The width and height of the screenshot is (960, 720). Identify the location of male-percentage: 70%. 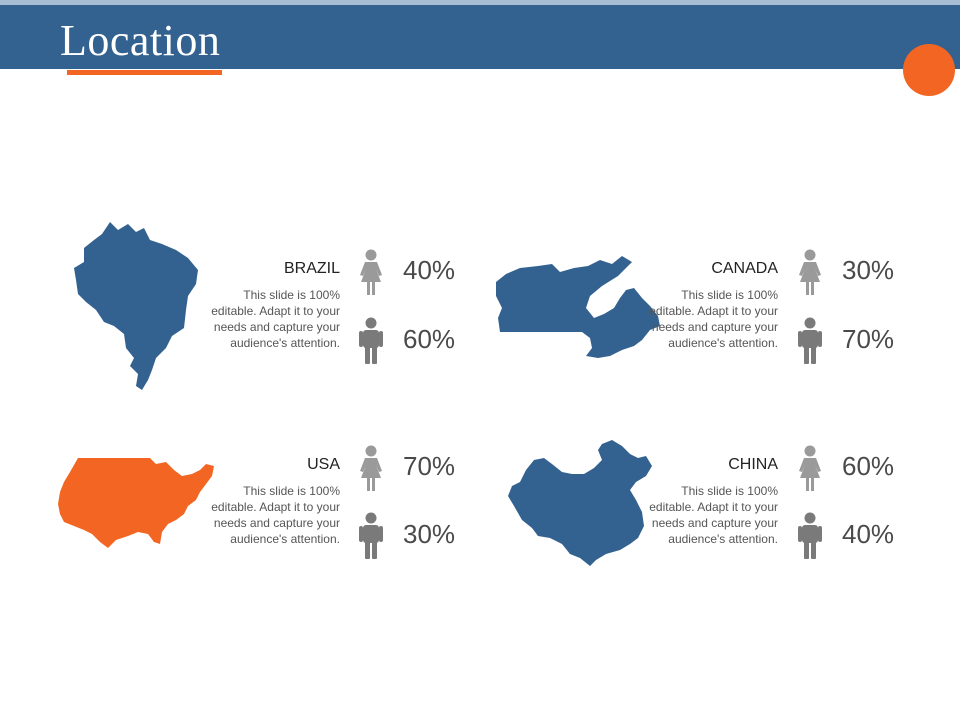
(868, 339).